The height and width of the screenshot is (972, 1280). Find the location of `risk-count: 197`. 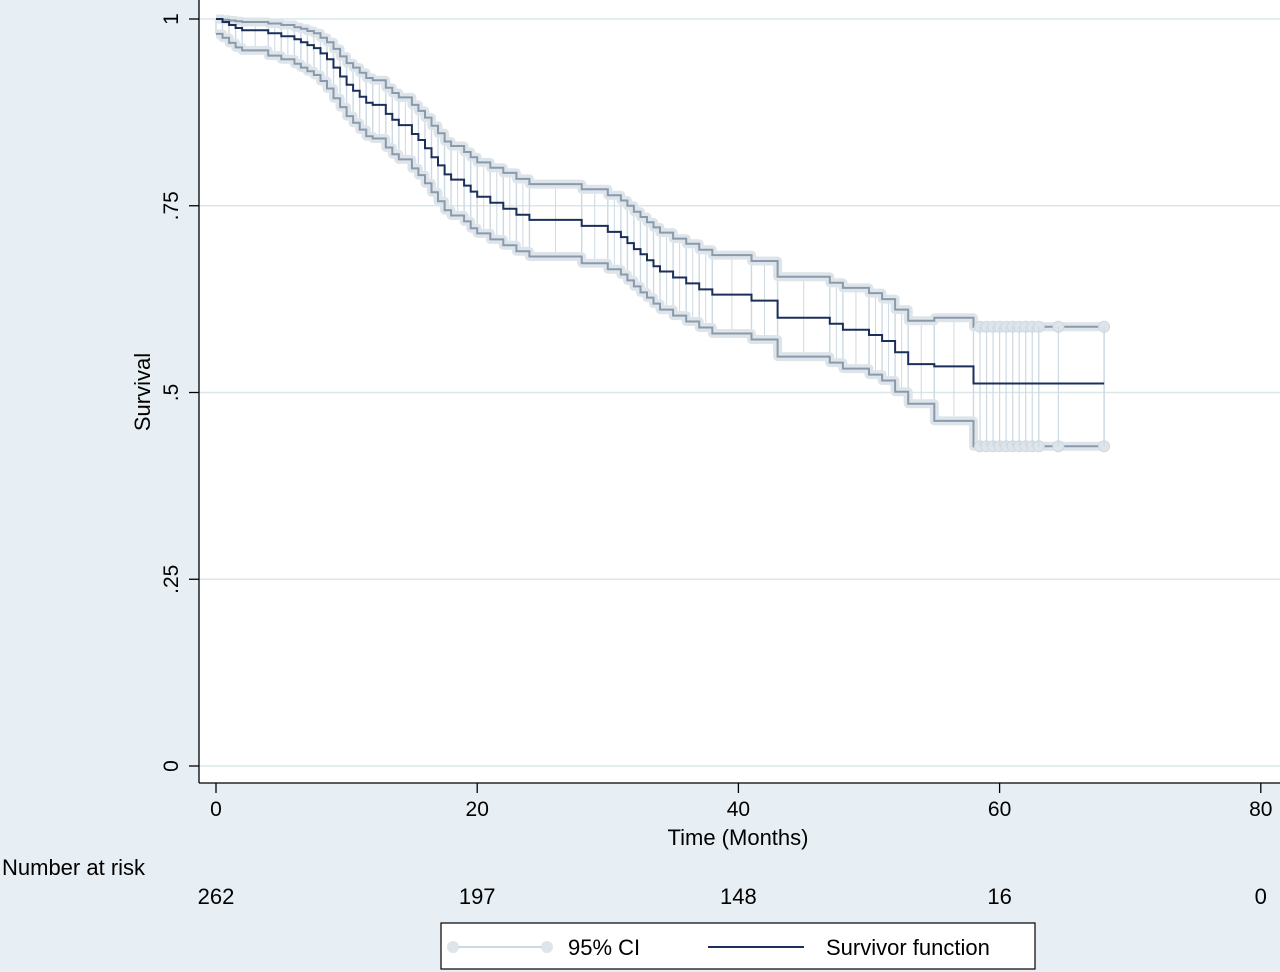

risk-count: 197 is located at coordinates (477, 896).